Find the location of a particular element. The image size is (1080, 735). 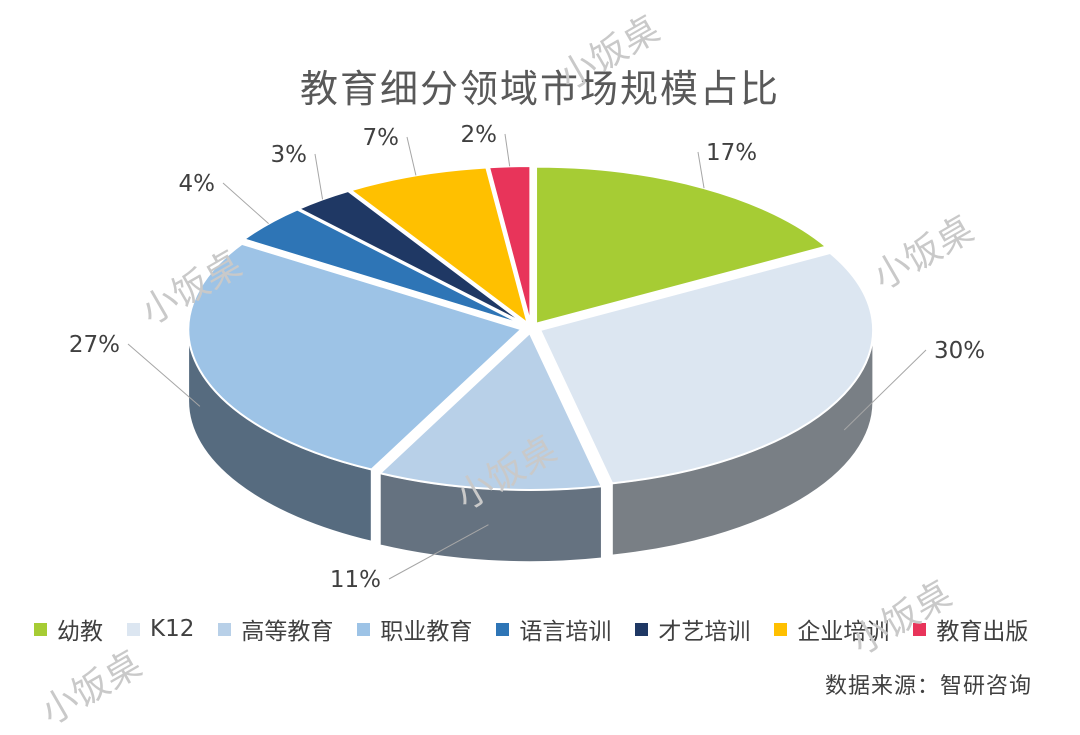

legend-item: K12 is located at coordinates (160, 629).